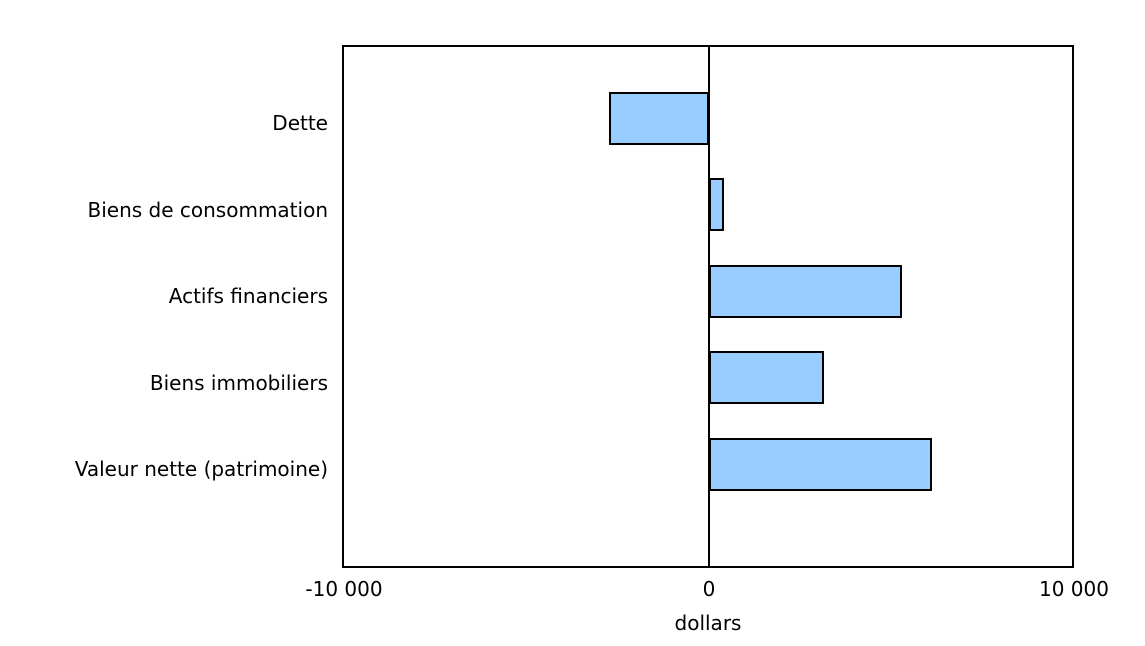  What do you see at coordinates (208, 209) in the screenshot?
I see `category-label: Biens de consommation` at bounding box center [208, 209].